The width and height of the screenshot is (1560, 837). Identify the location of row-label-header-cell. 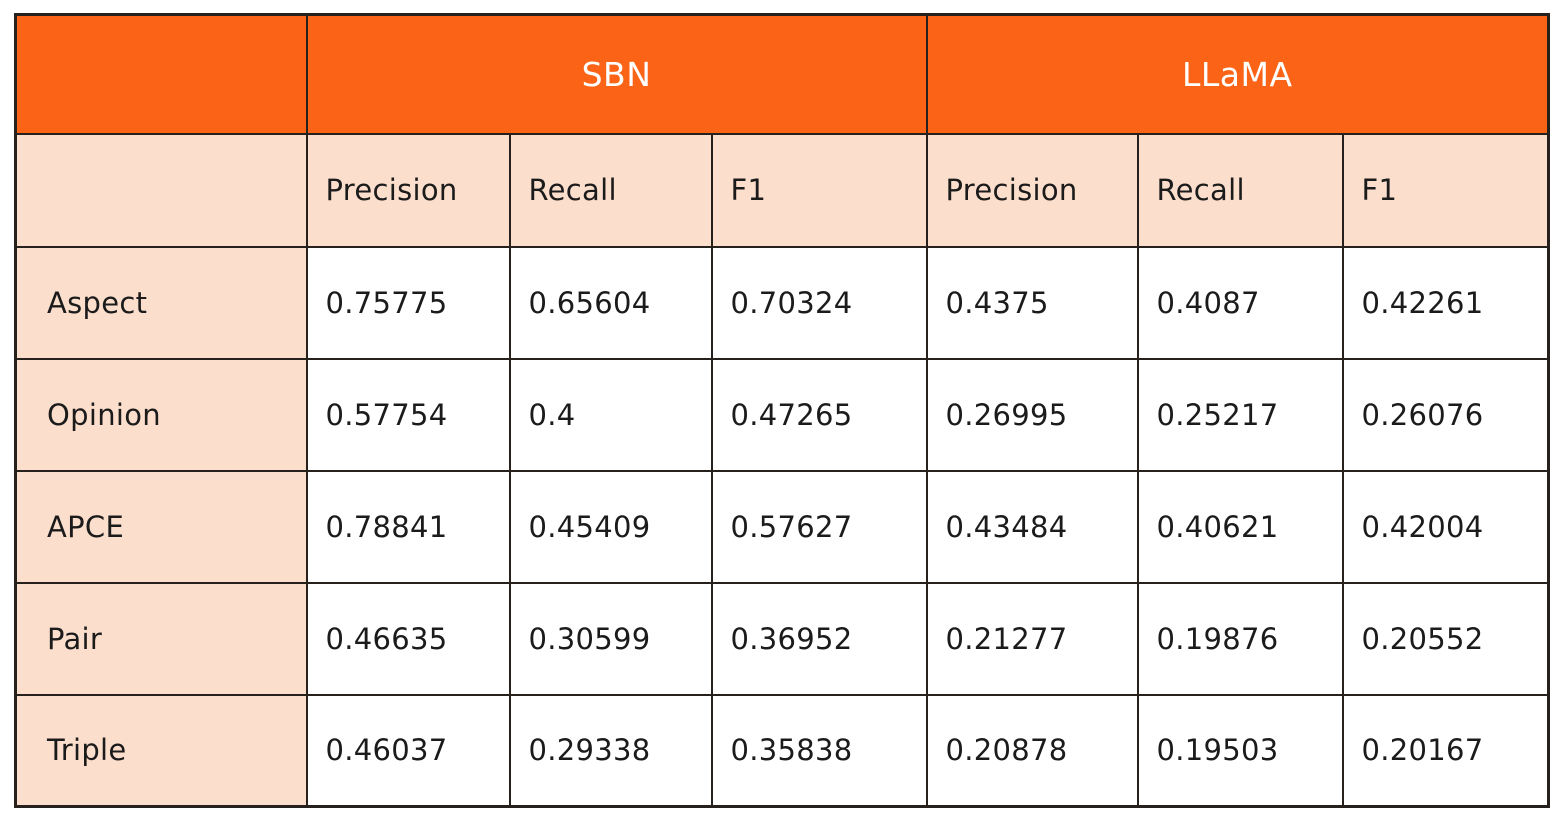
(161, 190).